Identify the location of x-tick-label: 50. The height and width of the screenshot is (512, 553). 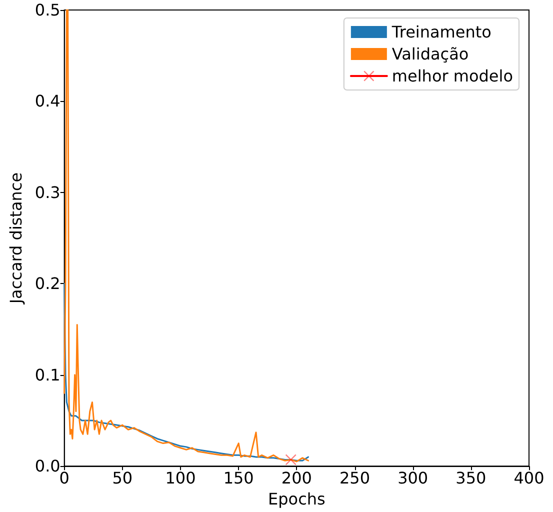
(122, 478).